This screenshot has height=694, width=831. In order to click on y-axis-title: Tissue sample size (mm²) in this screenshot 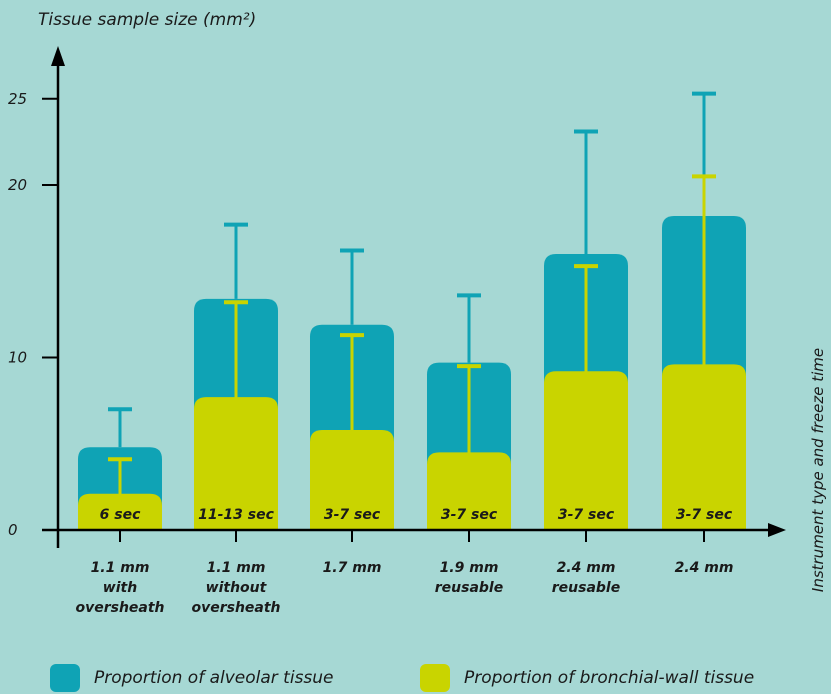, I will do `click(147, 20)`.